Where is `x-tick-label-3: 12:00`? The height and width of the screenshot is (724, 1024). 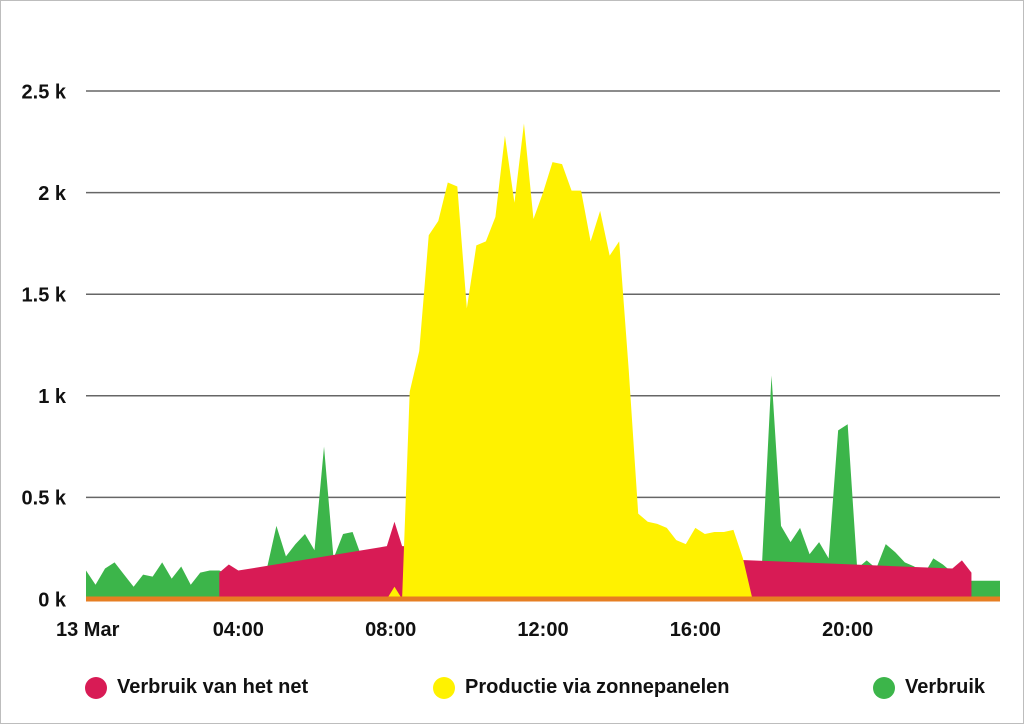
x-tick-label-3: 12:00 is located at coordinates (542, 630).